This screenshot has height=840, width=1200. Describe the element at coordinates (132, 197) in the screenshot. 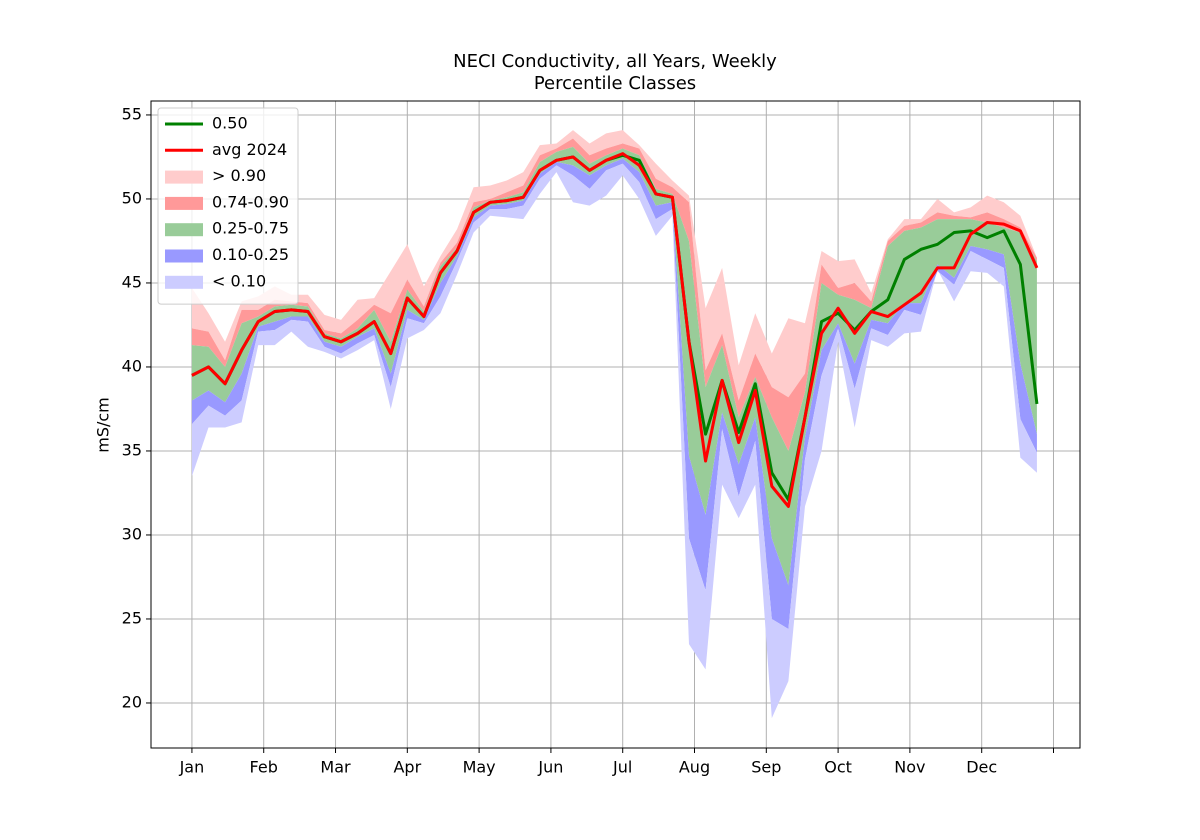

I see `y-tick-label: 50` at that location.